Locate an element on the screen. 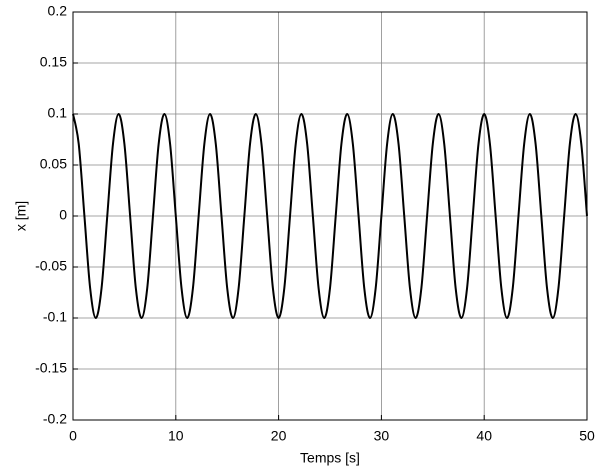  y-tick-label: 0.2 is located at coordinates (58, 11).